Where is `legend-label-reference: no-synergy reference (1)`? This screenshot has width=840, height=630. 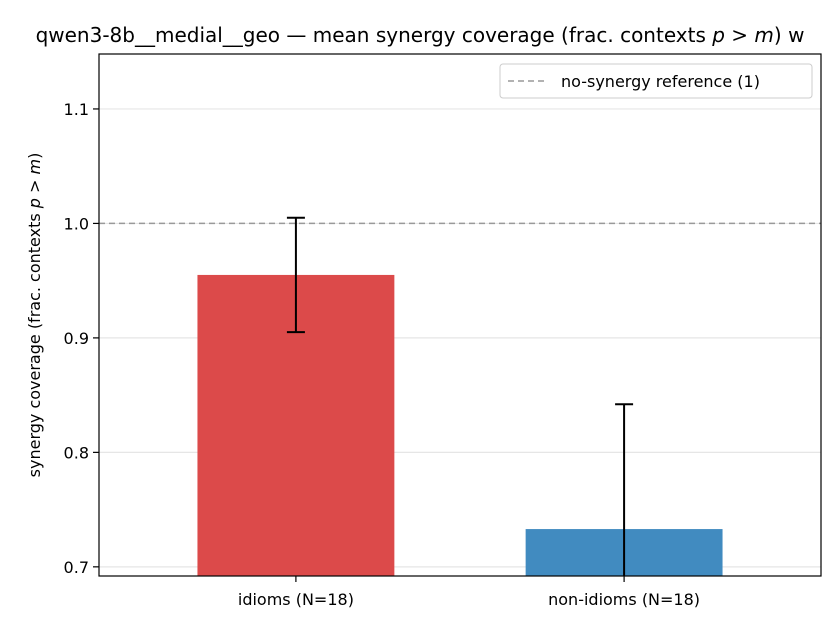
legend-label-reference: no-synergy reference (1) is located at coordinates (660, 81).